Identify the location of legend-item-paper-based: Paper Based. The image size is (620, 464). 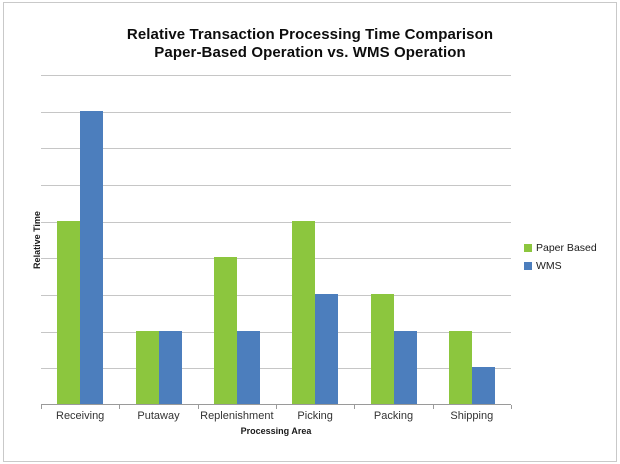
(560, 248).